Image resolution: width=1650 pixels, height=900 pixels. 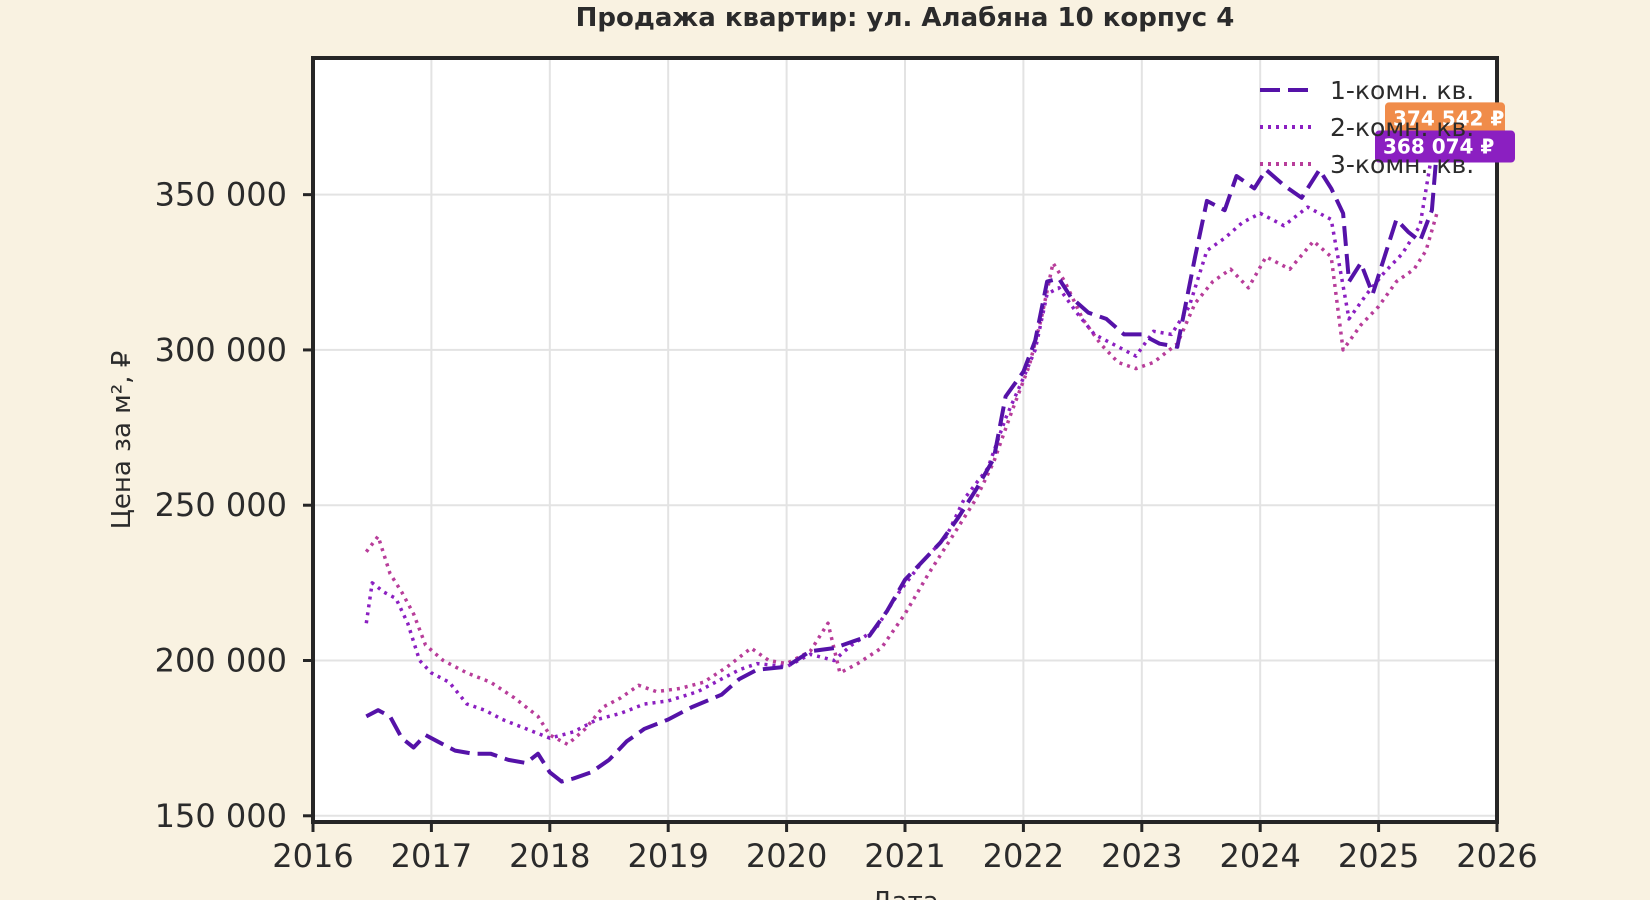 What do you see at coordinates (1402, 90) in the screenshot?
I see `legend-label-1: 1-комн. кв.` at bounding box center [1402, 90].